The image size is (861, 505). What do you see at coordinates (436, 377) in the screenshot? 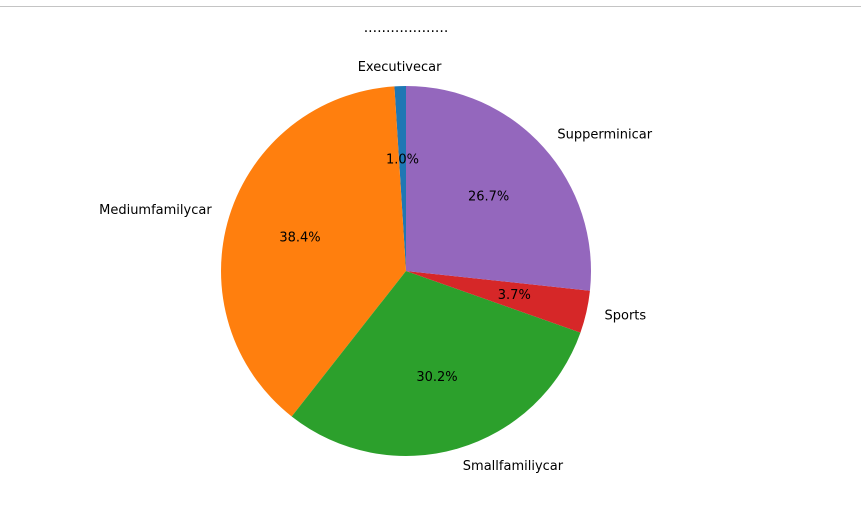
I see `slice-percent-smallfamiliycar: 30.2%` at bounding box center [436, 377].